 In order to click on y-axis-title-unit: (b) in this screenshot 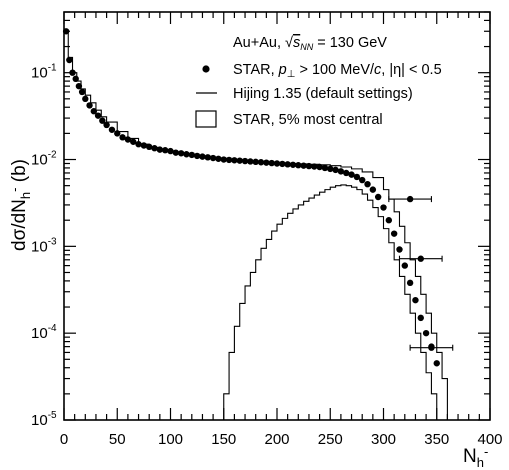, I will do `click(19, 173)`.